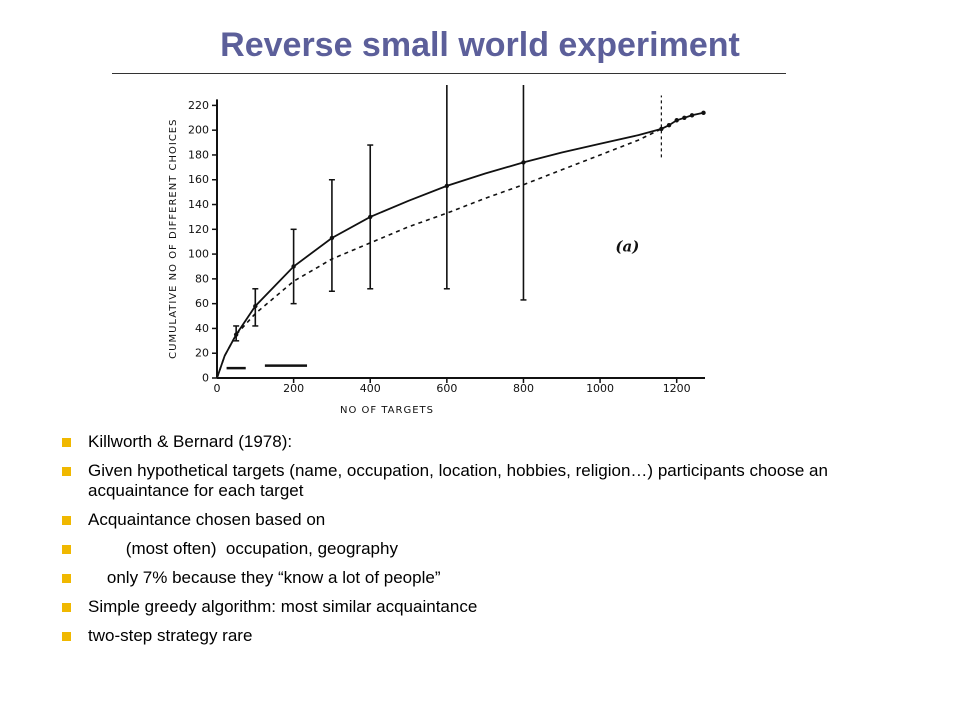  What do you see at coordinates (190, 441) in the screenshot?
I see `bullet-text: Killworth & Bernard (1978):` at bounding box center [190, 441].